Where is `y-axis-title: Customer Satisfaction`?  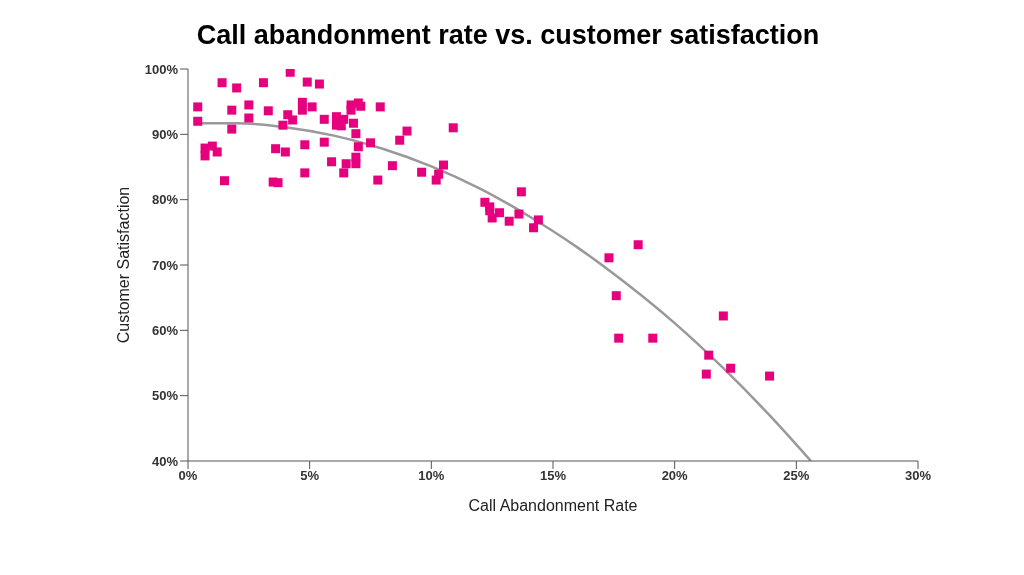 y-axis-title: Customer Satisfaction is located at coordinates (123, 265).